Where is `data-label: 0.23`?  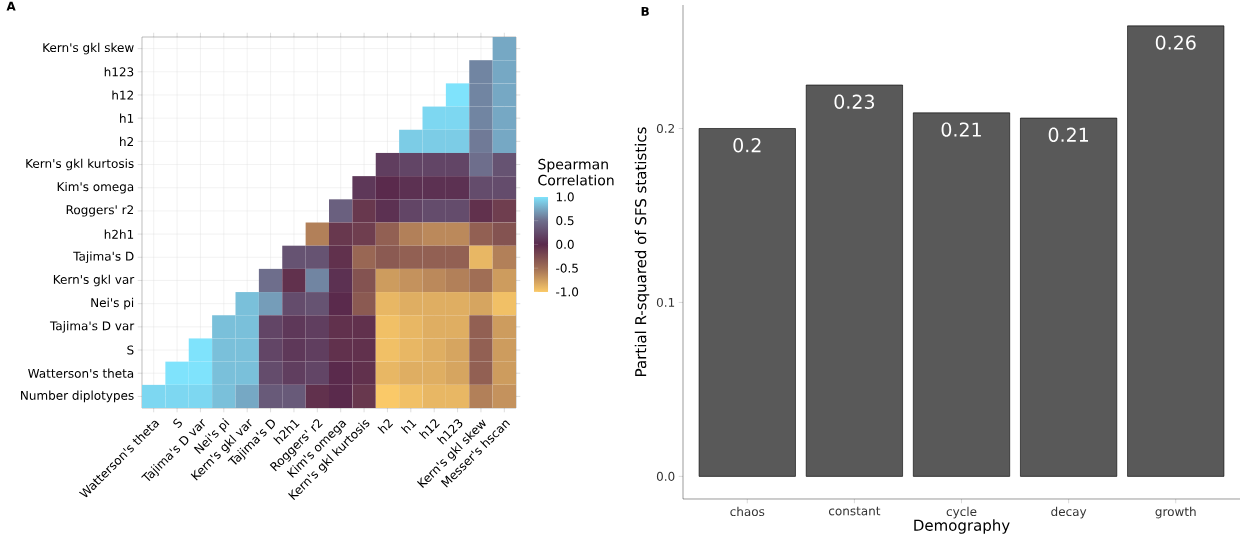
data-label: 0.23 is located at coordinates (854, 101).